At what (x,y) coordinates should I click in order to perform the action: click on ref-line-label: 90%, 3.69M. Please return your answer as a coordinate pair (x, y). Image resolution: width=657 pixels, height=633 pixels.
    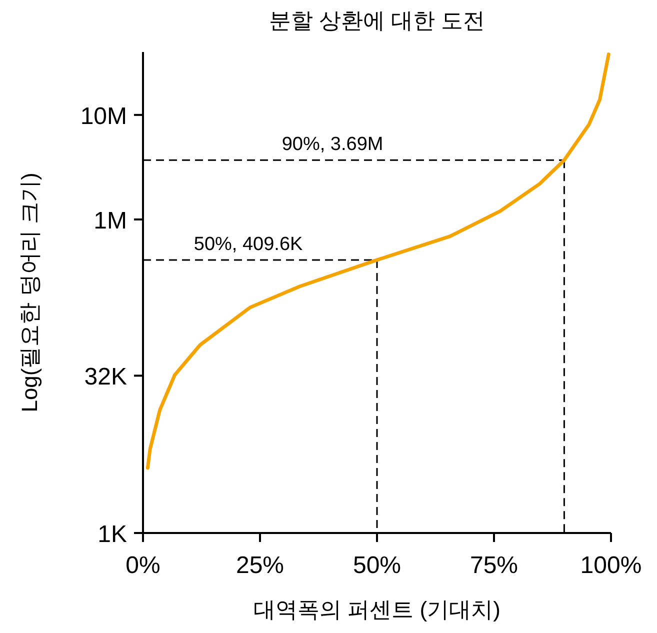
    Looking at the image, I should click on (333, 145).